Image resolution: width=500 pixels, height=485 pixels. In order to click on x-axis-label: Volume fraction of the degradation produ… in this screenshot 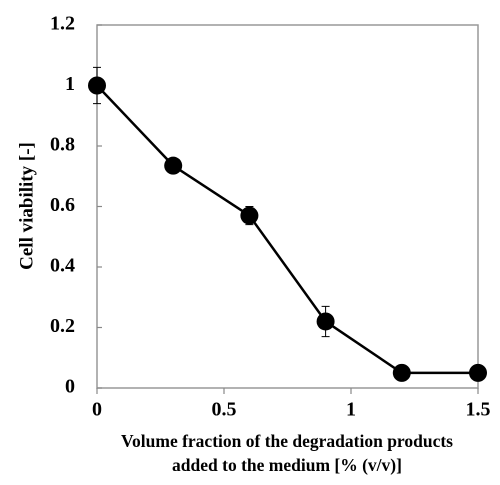, I will do `click(287, 441)`.